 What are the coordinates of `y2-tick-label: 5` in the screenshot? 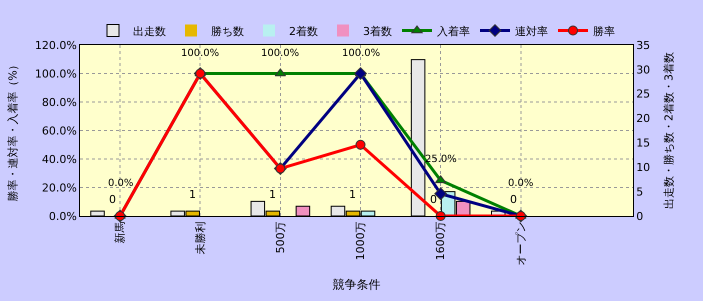 It's located at (640, 191).